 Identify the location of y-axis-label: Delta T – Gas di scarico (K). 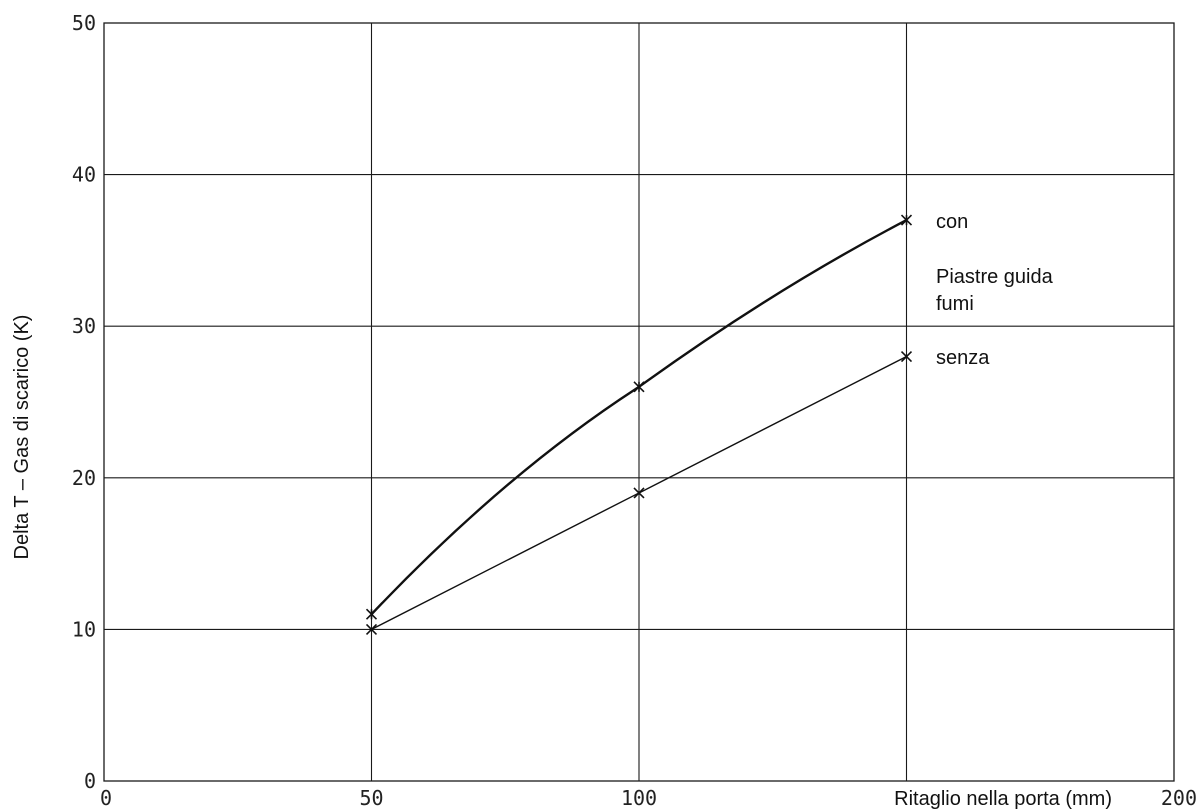
(22, 437).